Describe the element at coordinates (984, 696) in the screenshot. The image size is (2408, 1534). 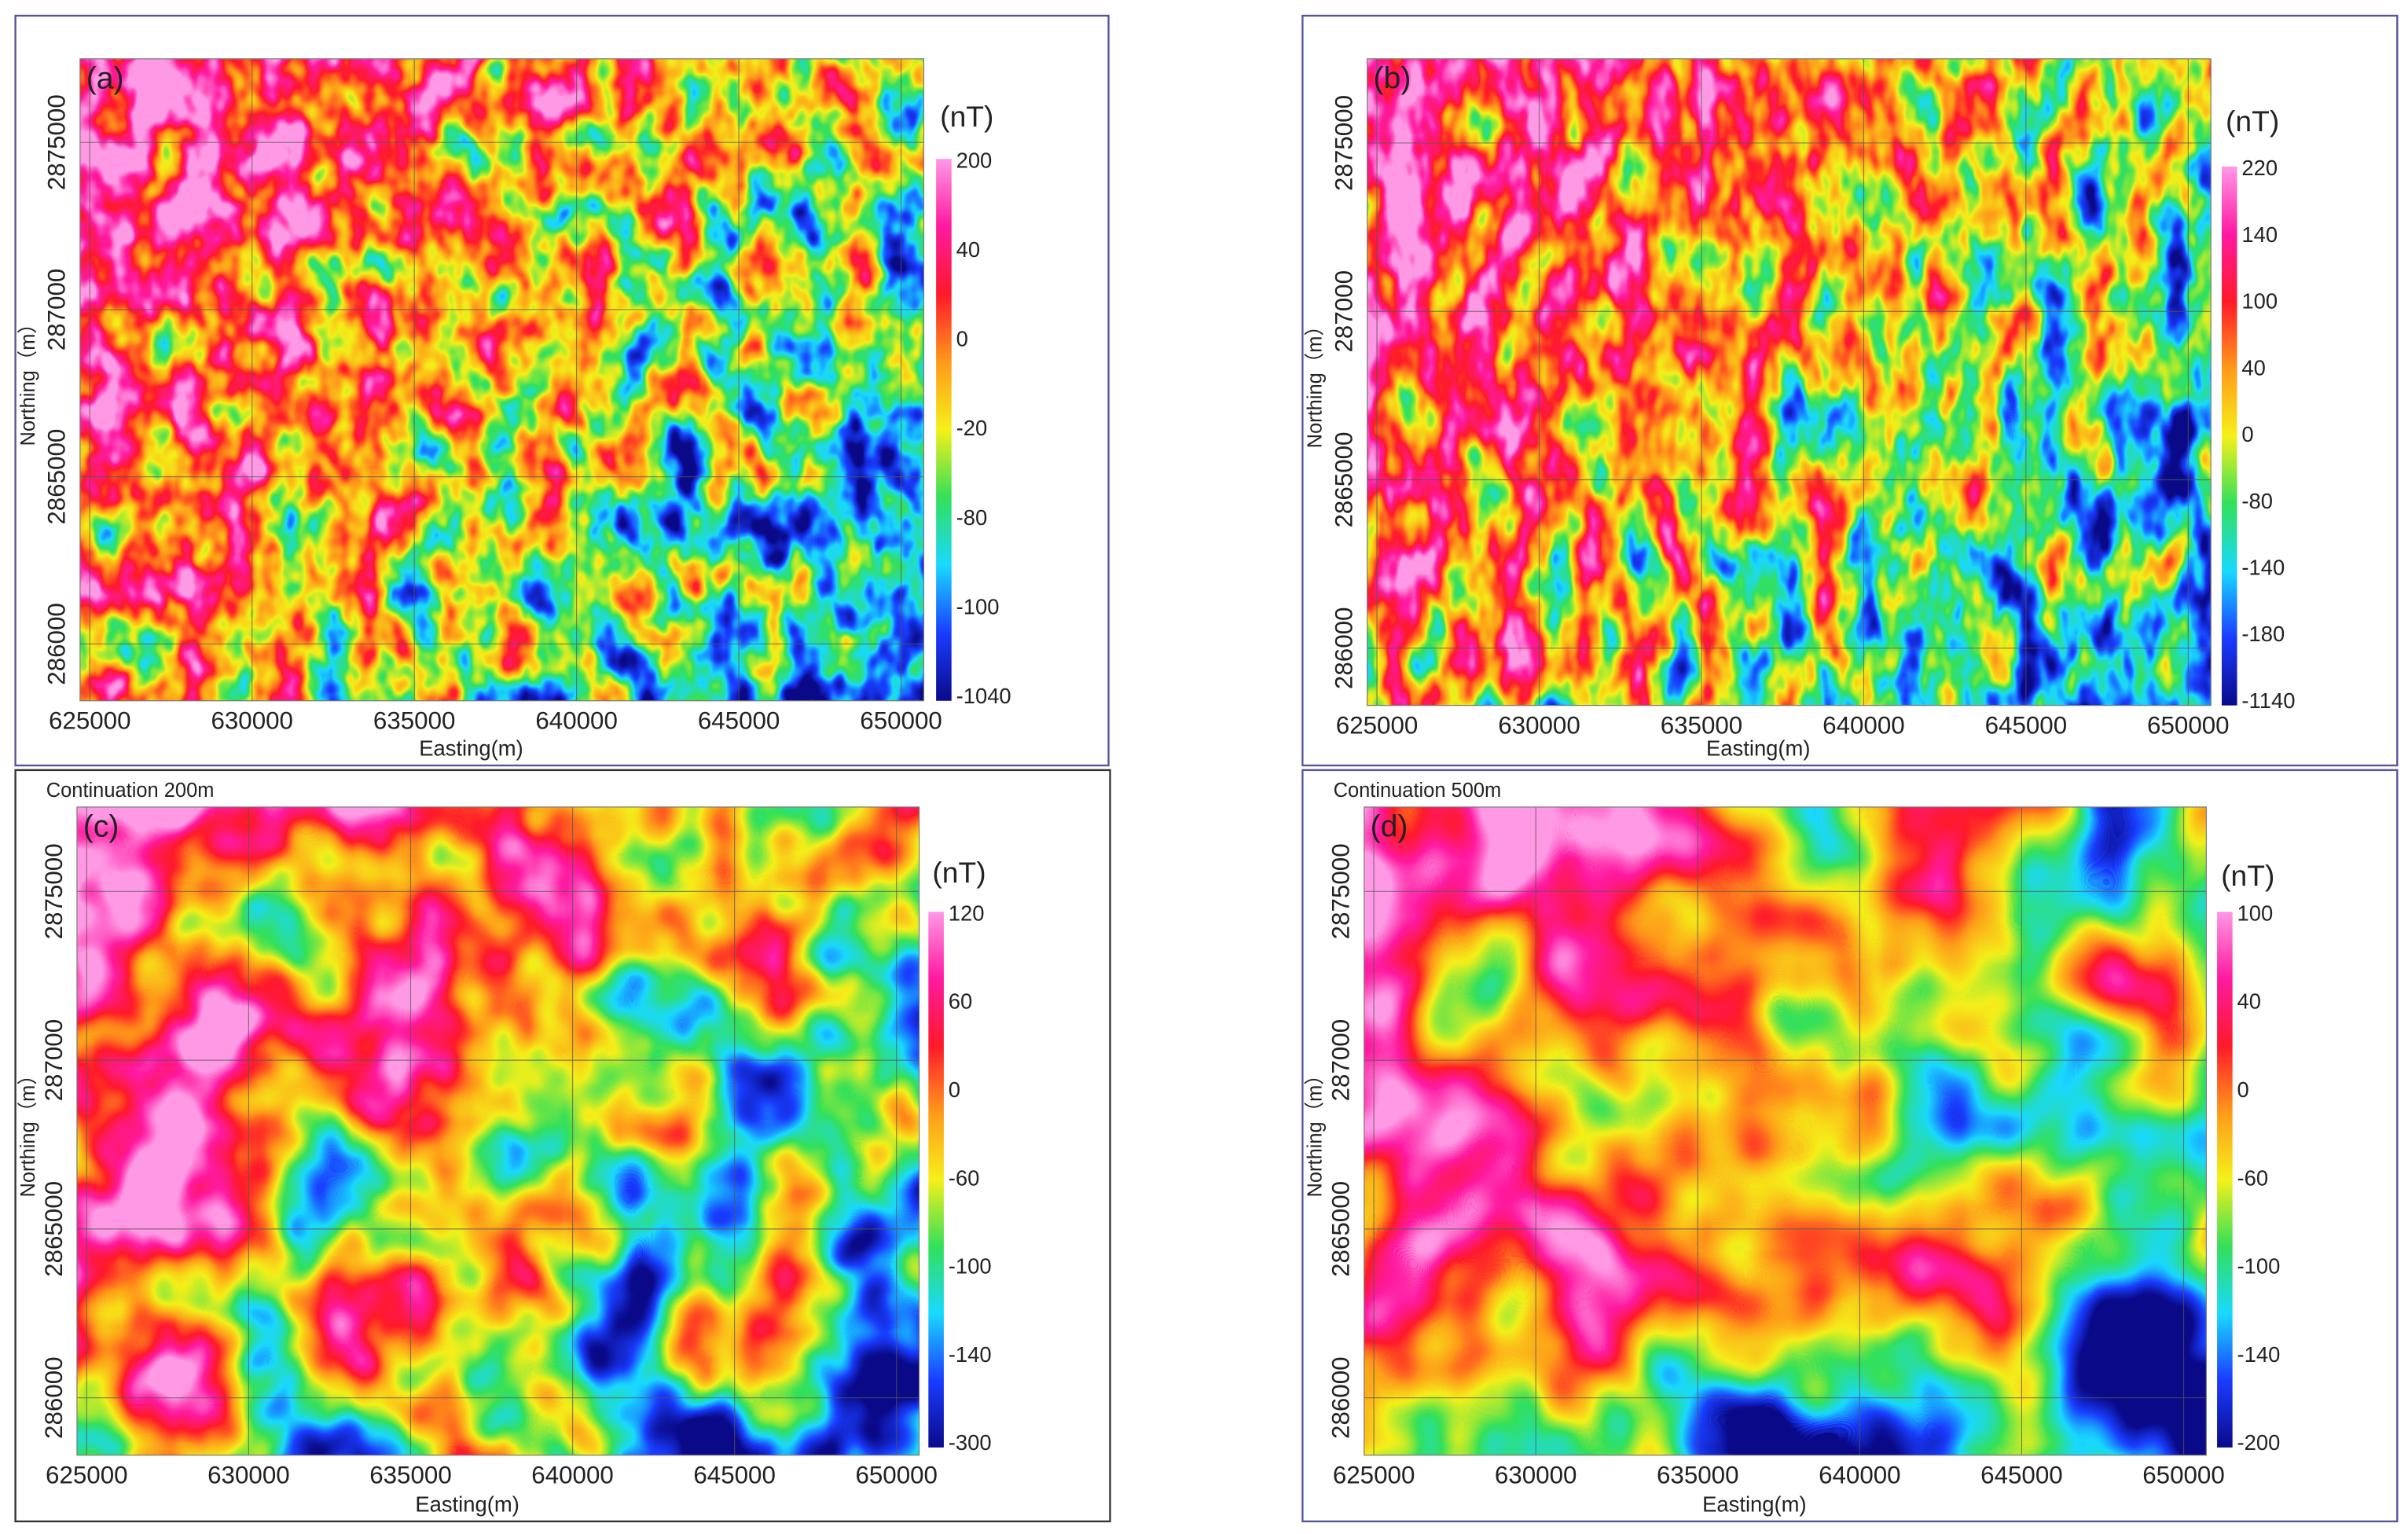
I see `colorbar-tick-label: -1040` at that location.